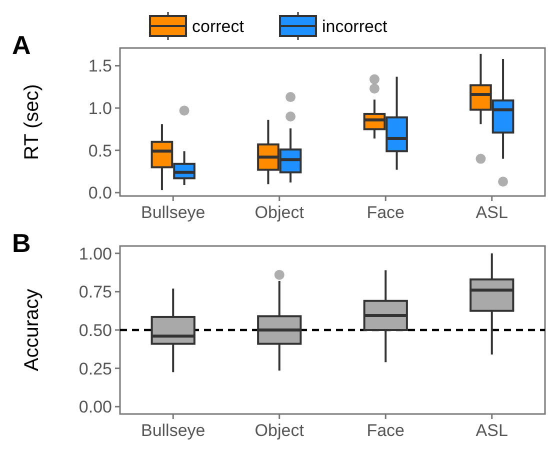 This screenshot has width=555, height=461. Describe the element at coordinates (95, 330) in the screenshot. I see `y-tick-label: 0.50` at that location.